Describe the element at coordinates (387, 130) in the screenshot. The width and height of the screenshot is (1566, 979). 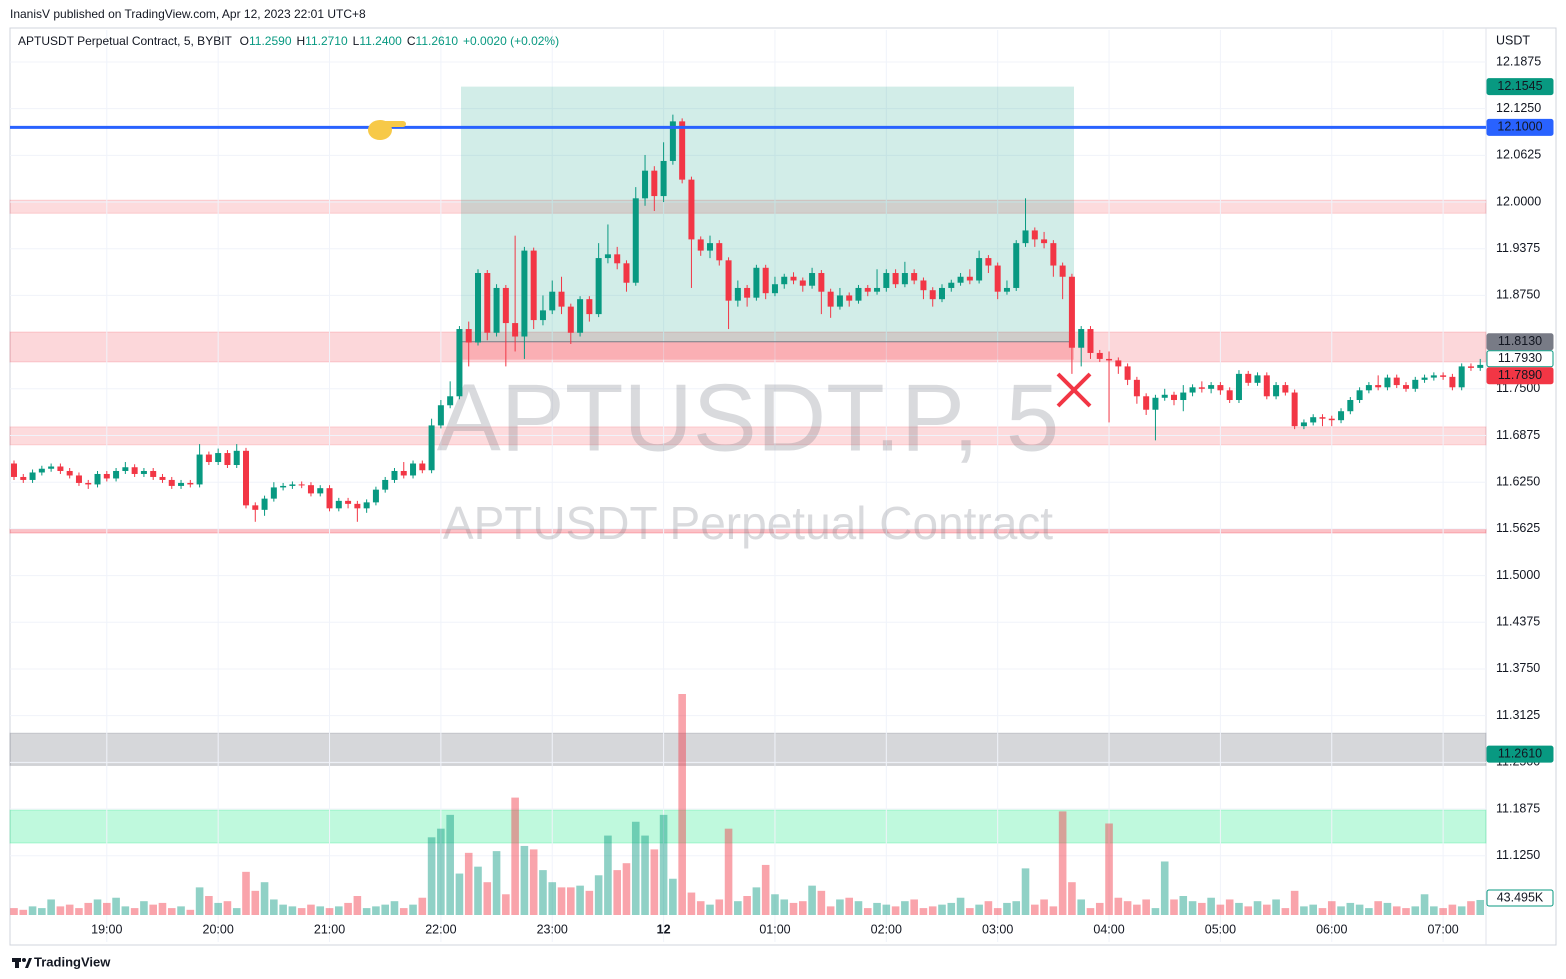
I see `pointer-icon` at that location.